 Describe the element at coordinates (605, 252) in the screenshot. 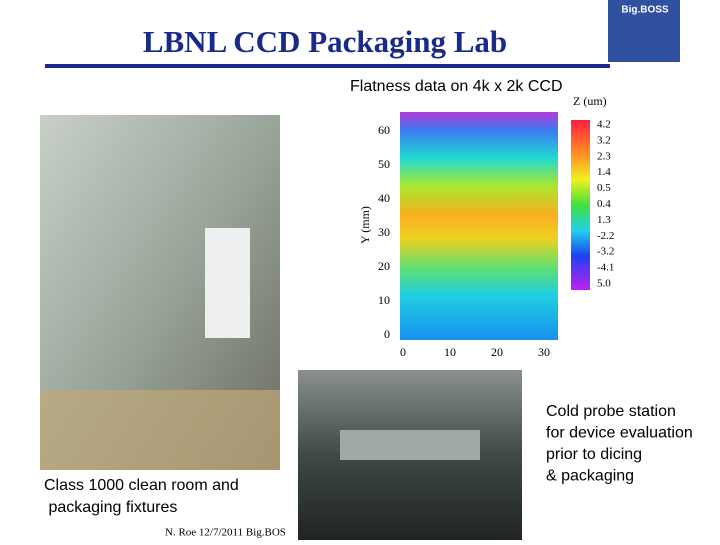

I see `colorbar-label: -3.2` at that location.